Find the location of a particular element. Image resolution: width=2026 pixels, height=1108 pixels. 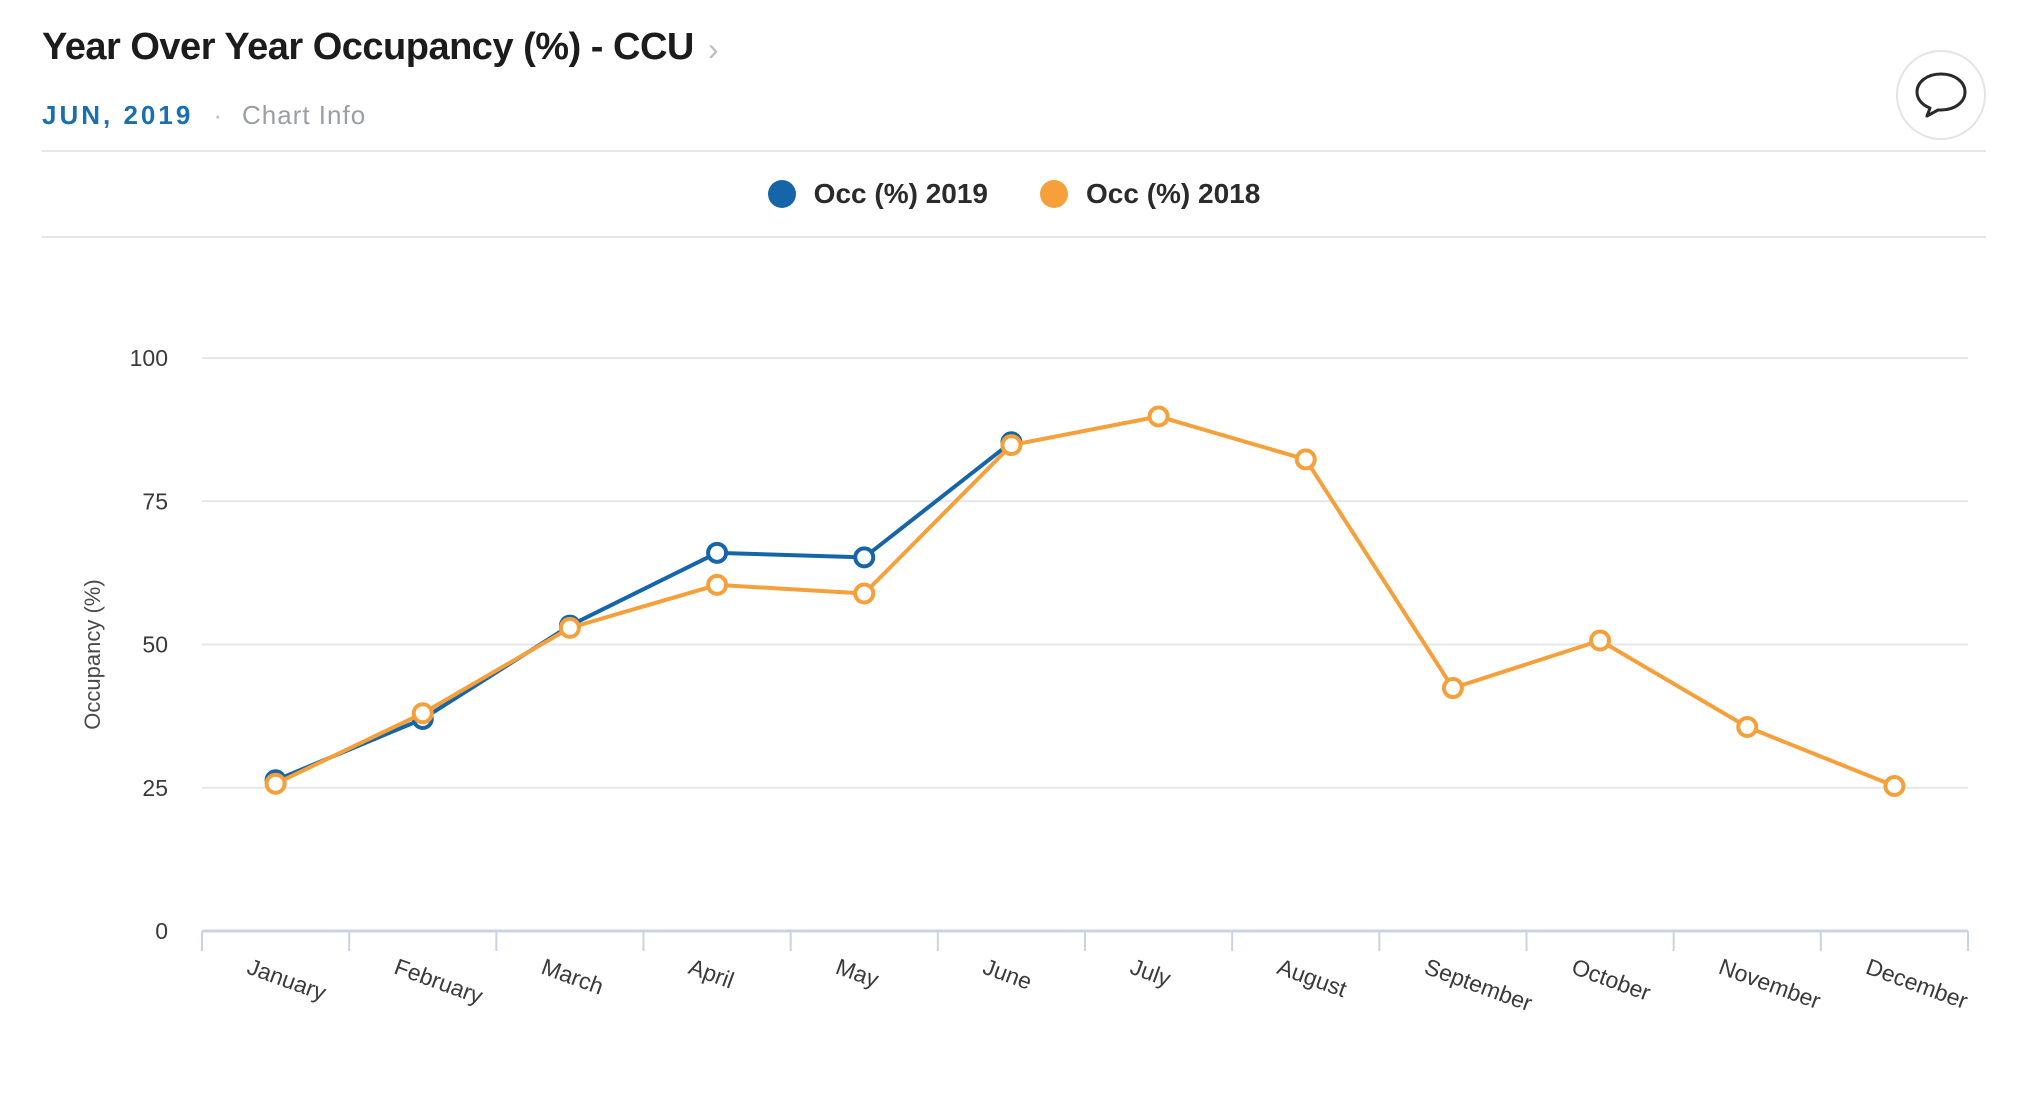

y-tick-label: 0 is located at coordinates (161, 931).